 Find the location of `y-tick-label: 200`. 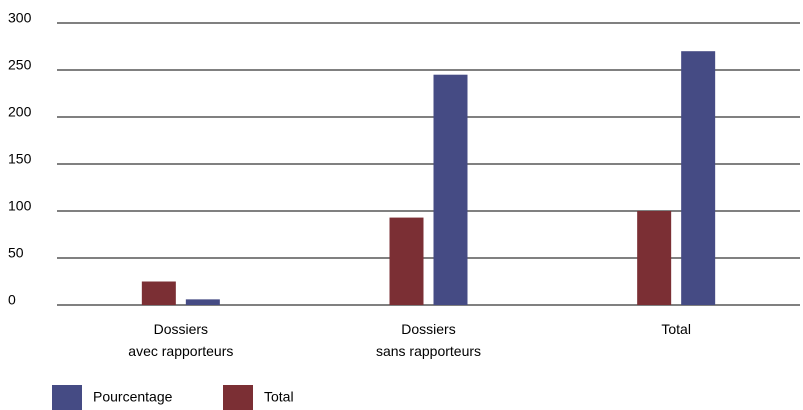

y-tick-label: 200 is located at coordinates (20, 112).